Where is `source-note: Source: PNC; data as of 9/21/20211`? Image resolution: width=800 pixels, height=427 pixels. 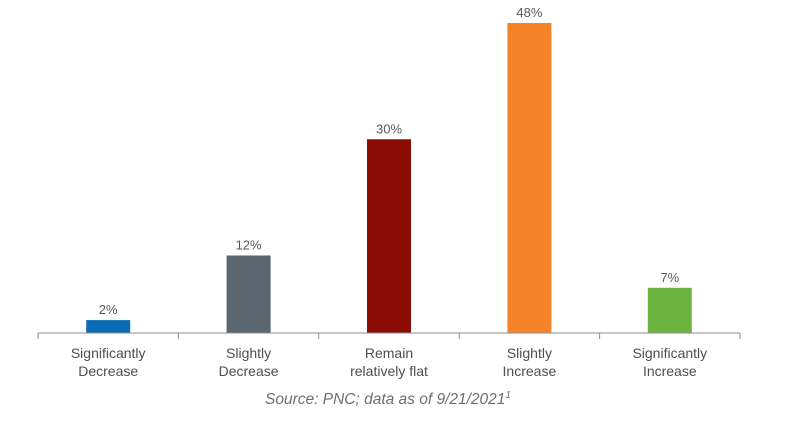
source-note: Source: PNC; data as of 9/21/20211 is located at coordinates (388, 399).